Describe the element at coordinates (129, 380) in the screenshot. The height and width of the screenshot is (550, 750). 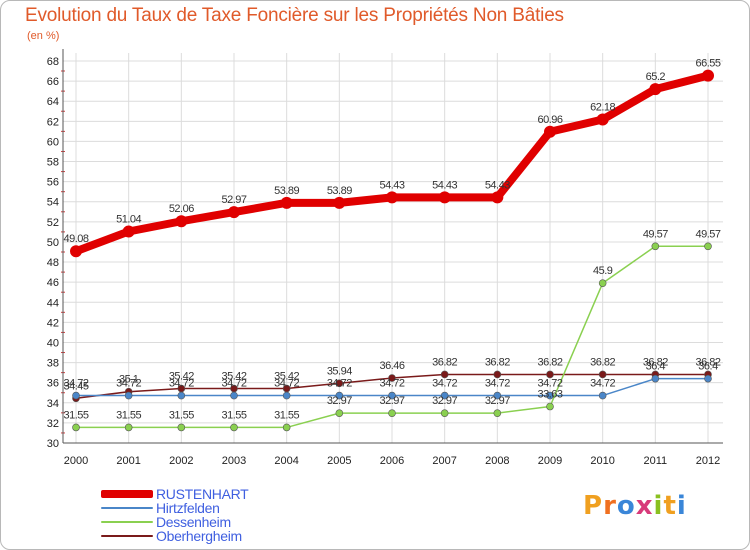
I see `data-label: 35.1` at that location.